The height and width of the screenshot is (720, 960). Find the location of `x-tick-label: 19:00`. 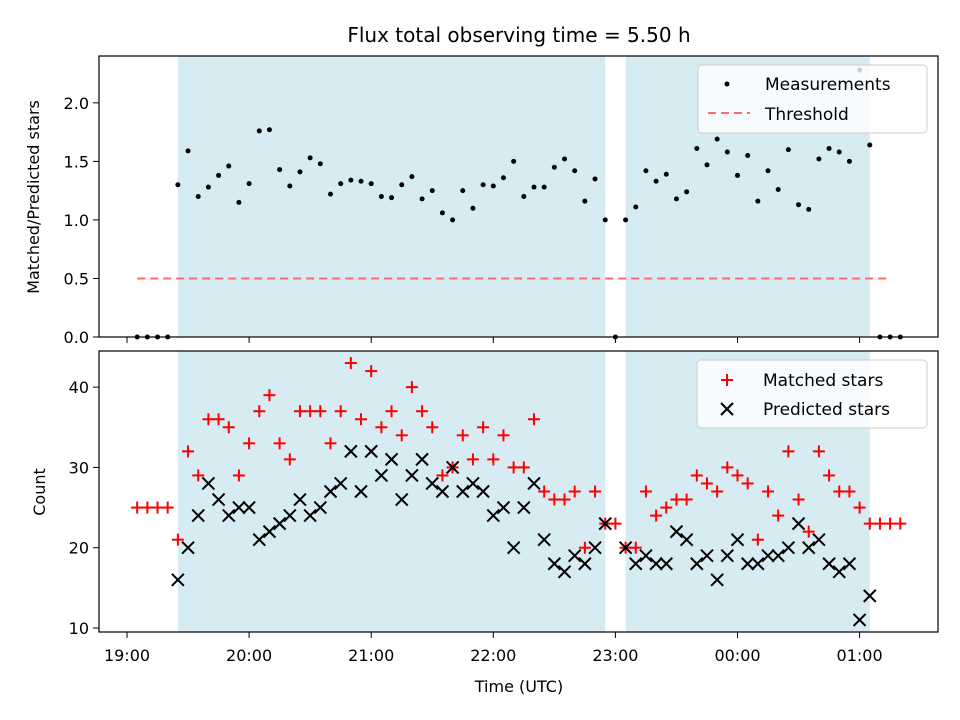

x-tick-label: 19:00 is located at coordinates (127, 655).